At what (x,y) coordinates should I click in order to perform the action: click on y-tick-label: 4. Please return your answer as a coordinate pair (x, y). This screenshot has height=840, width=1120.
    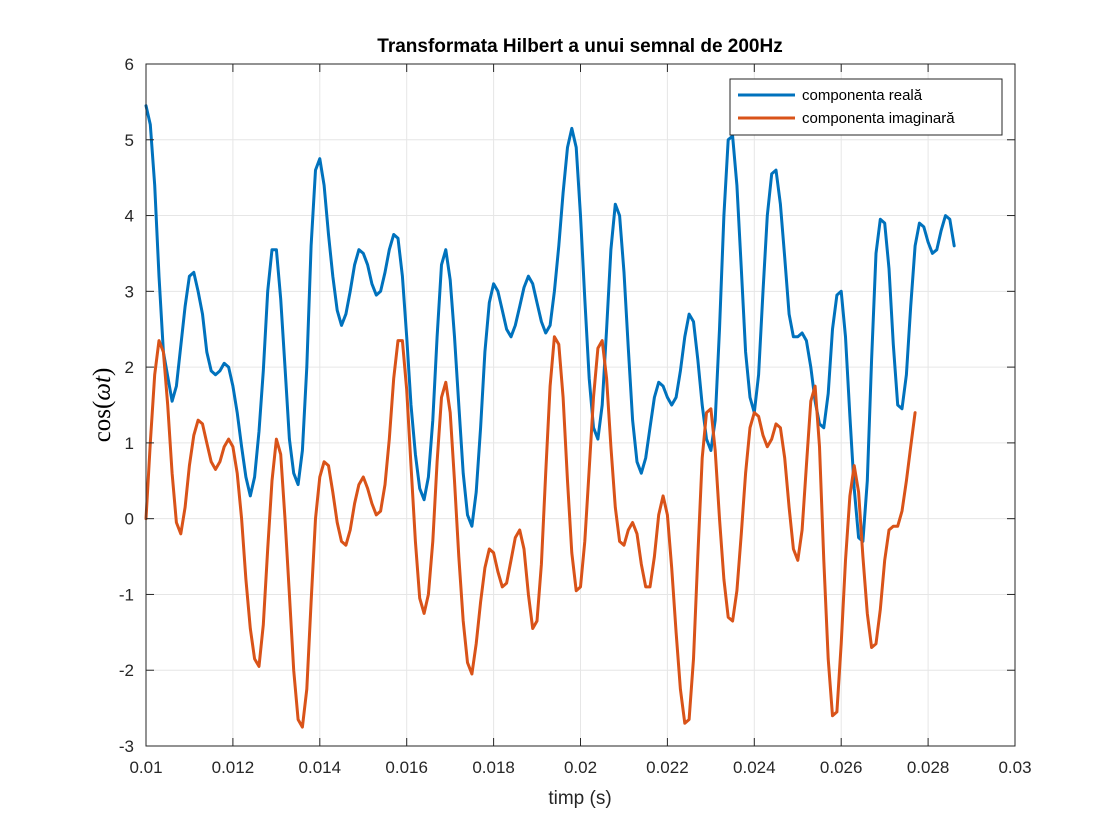
    Looking at the image, I should click on (129, 216).